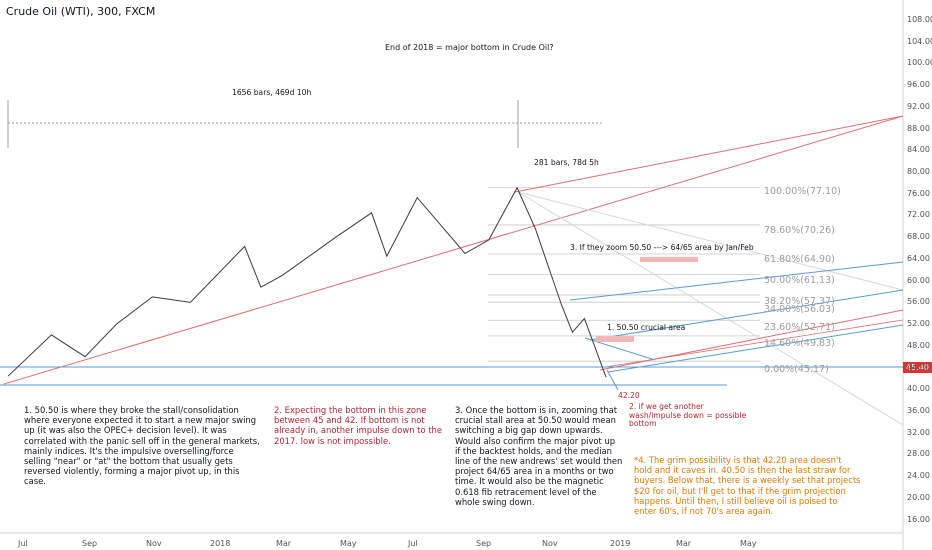  I want to click on fib-label-786: 78.60%(70.26), so click(799, 230).